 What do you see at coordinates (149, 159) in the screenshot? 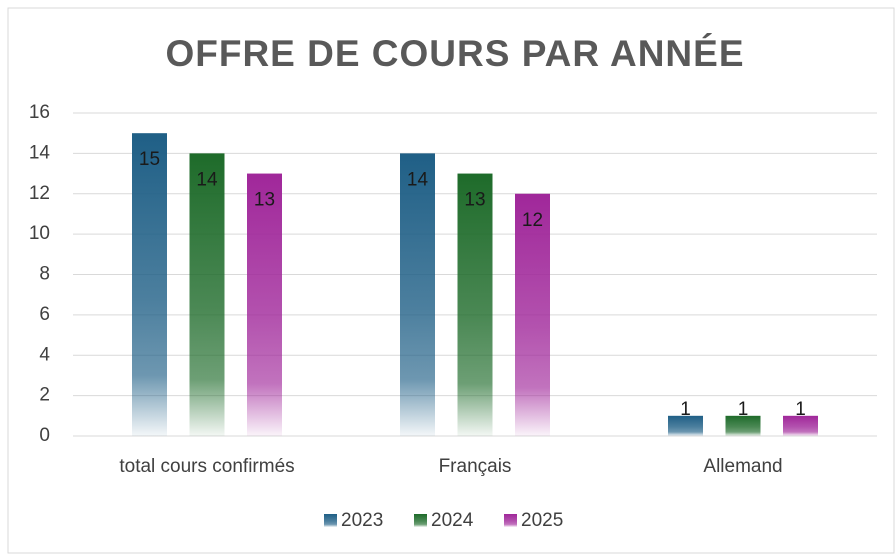
I see `data-label: 15` at bounding box center [149, 159].